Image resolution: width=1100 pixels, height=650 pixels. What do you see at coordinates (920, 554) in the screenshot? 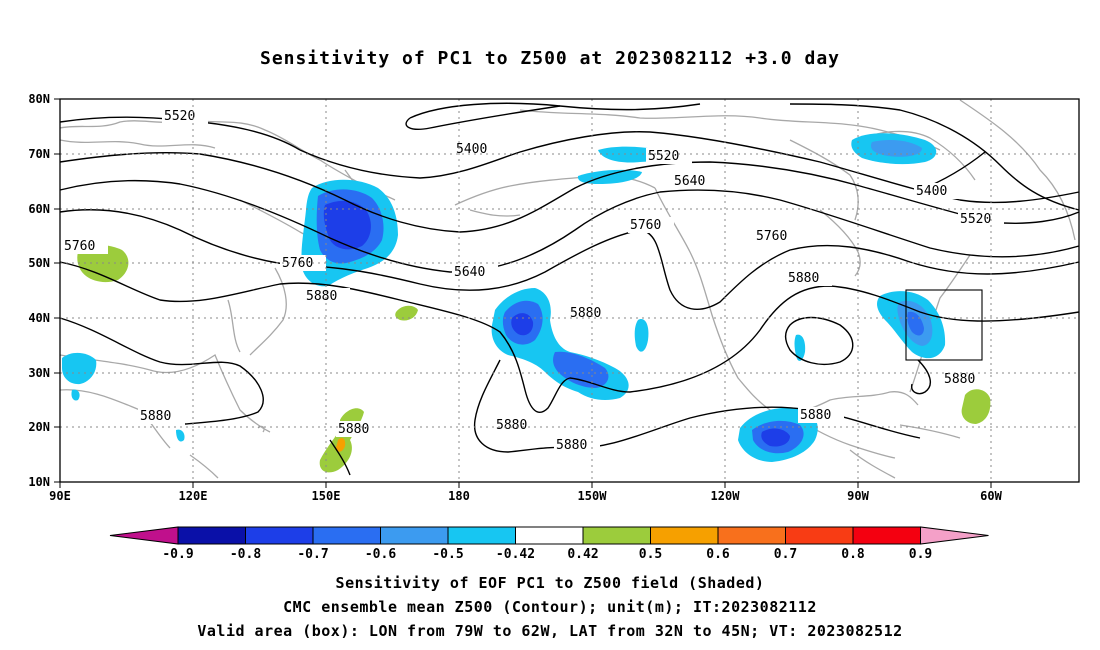
I see `colorbar-label: 0.9` at bounding box center [920, 554].